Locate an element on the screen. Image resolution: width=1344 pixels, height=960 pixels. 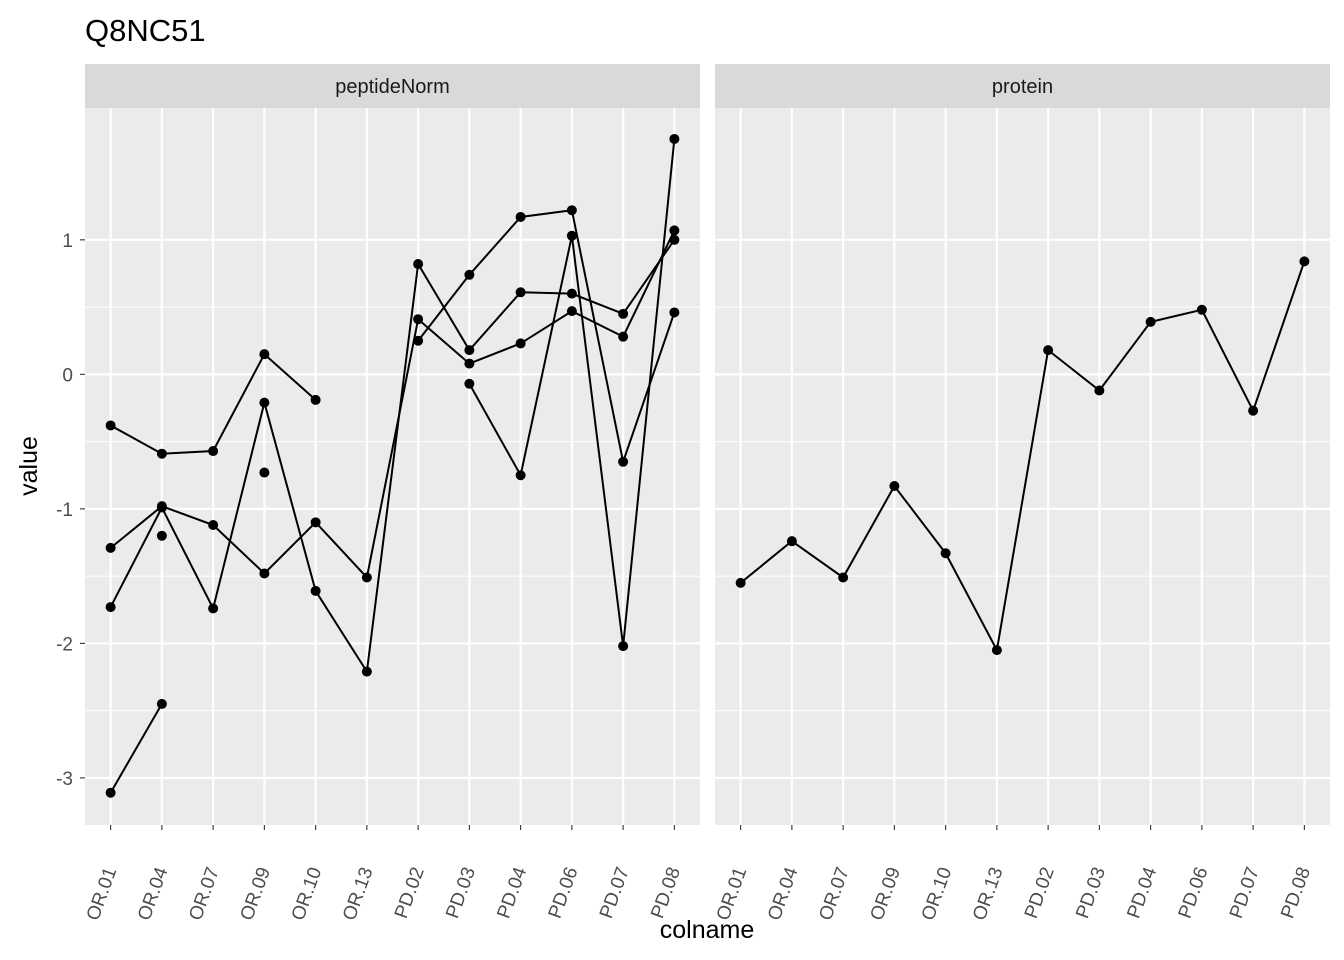
y-tick-label: -3 is located at coordinates (64, 779).